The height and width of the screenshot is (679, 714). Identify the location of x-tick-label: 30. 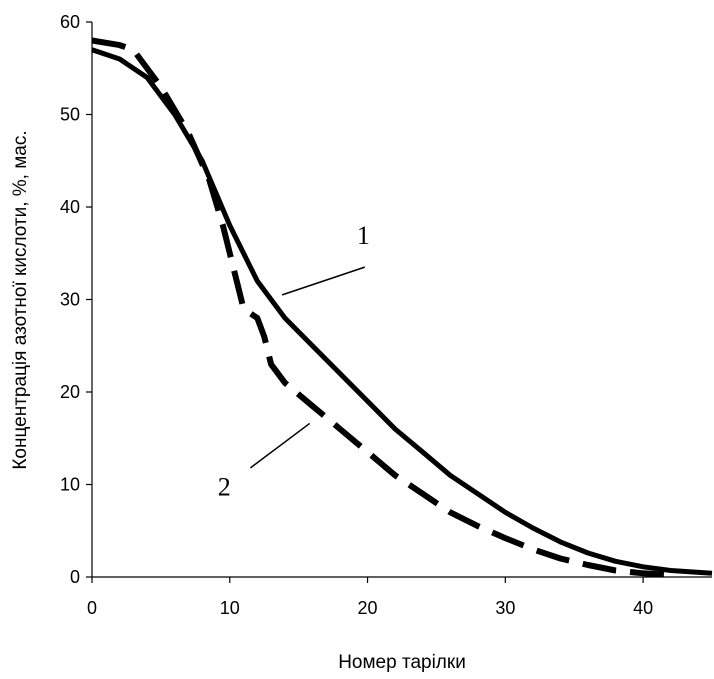
(505, 608).